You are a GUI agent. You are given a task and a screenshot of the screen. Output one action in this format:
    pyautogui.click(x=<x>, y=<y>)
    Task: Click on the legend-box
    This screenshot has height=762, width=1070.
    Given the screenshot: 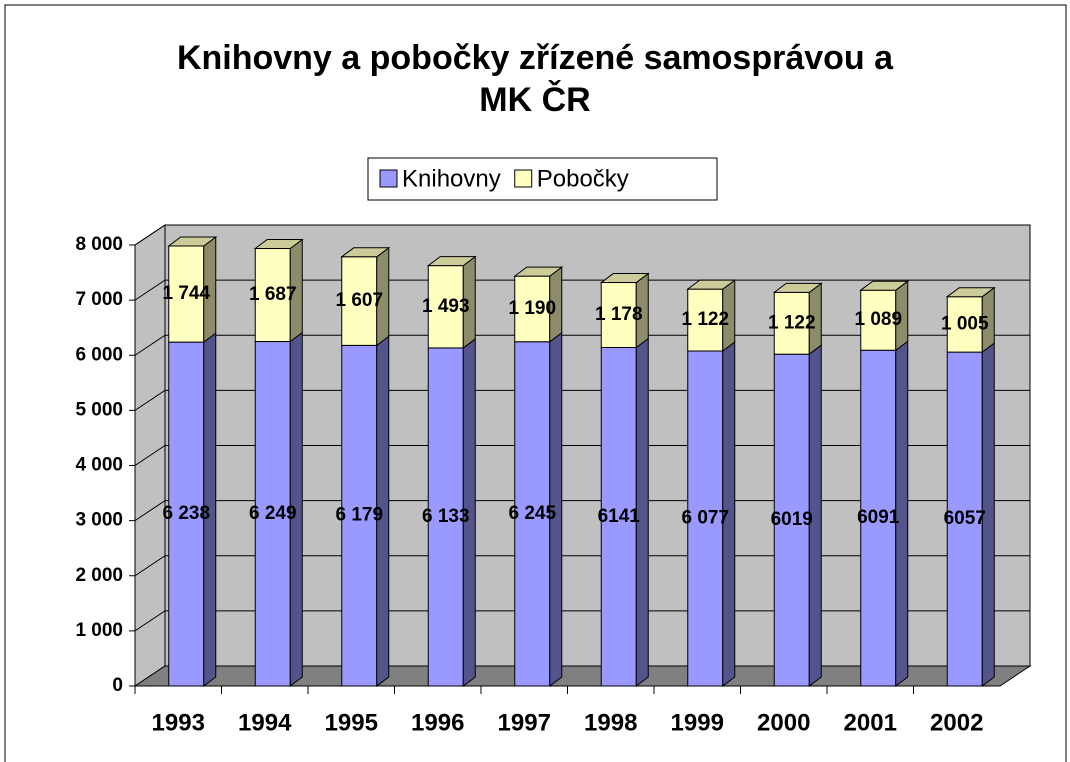 What is the action you would take?
    pyautogui.click(x=542, y=179)
    